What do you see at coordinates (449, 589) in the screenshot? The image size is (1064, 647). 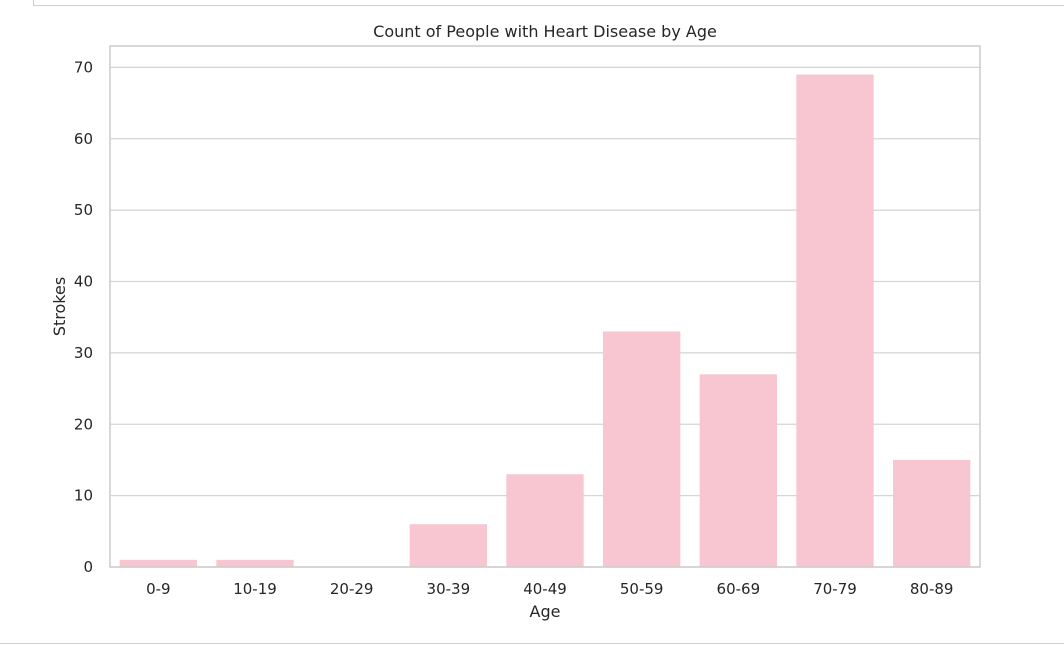 I see `x-tick-label: 30-39` at bounding box center [449, 589].